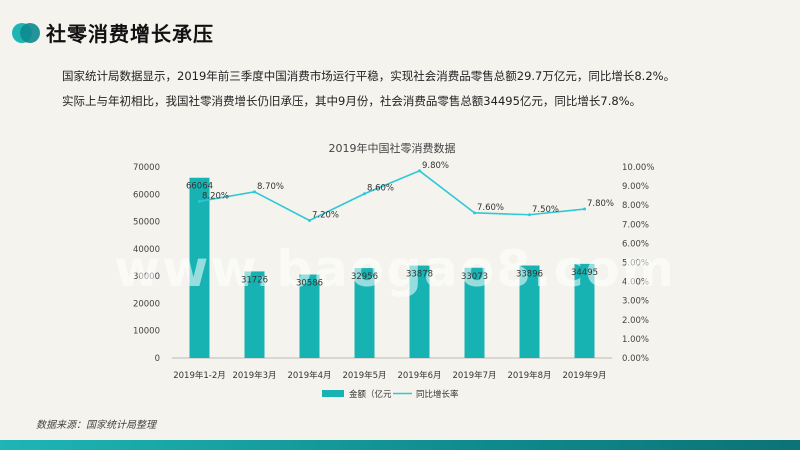 The width and height of the screenshot is (800, 450). Describe the element at coordinates (635, 225) in the screenshot. I see `y-right-tick-label: 7.00%` at that location.